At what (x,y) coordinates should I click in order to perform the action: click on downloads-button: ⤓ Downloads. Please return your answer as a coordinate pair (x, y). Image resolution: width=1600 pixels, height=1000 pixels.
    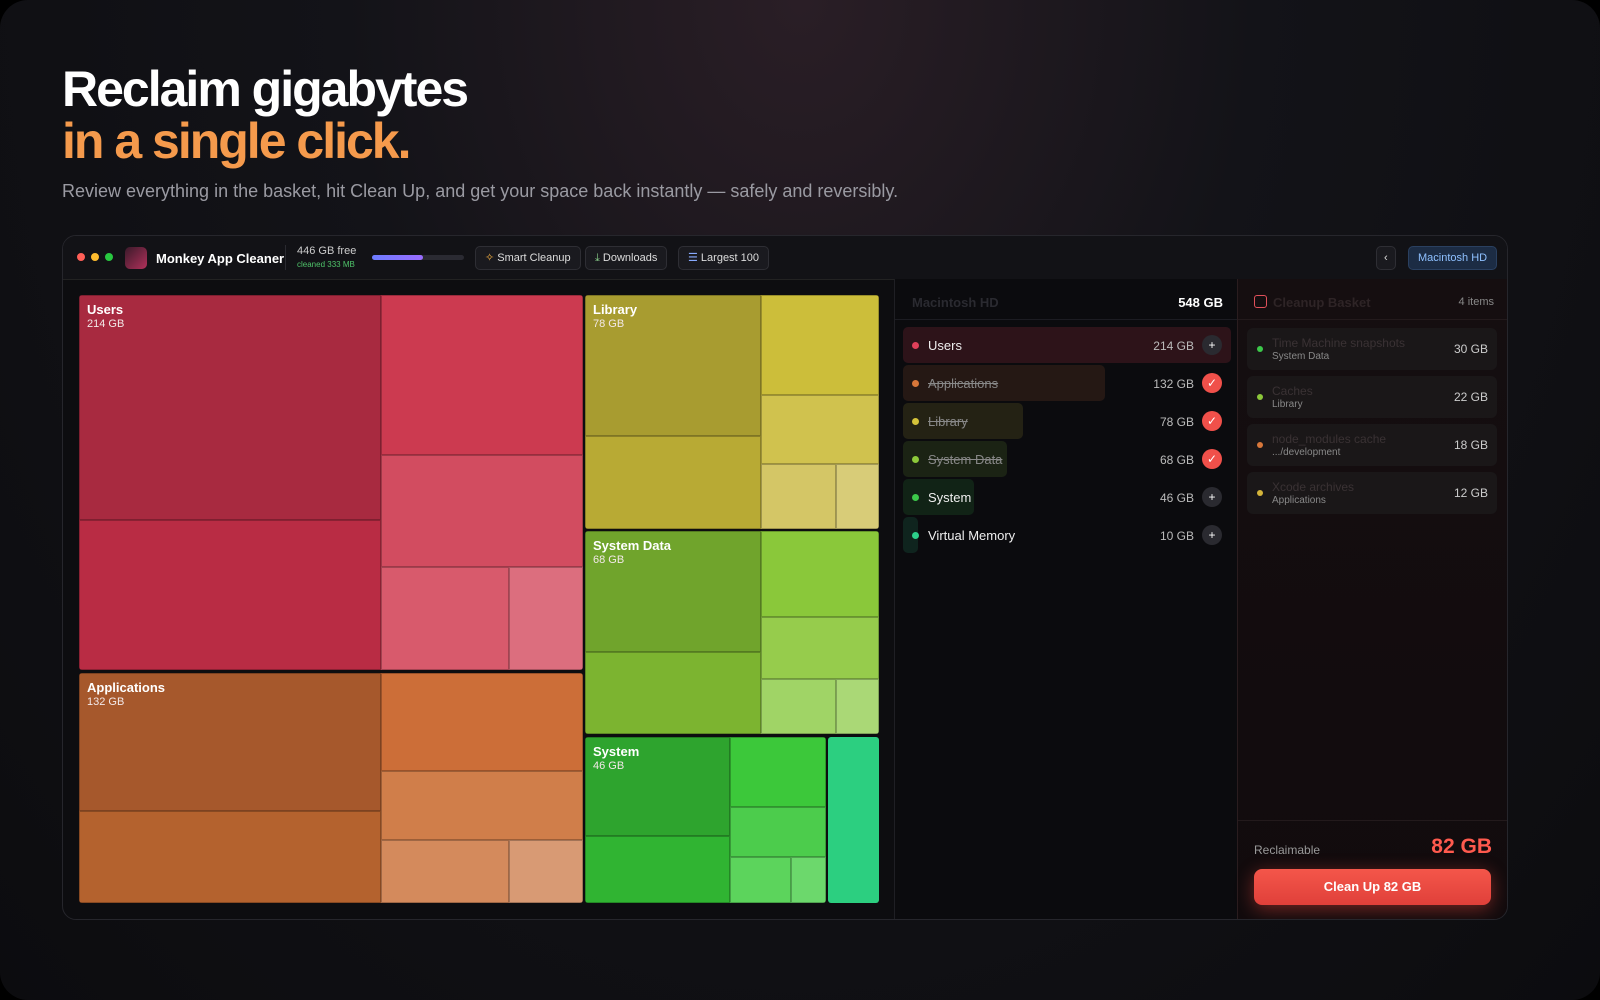
    Looking at the image, I should click on (626, 258).